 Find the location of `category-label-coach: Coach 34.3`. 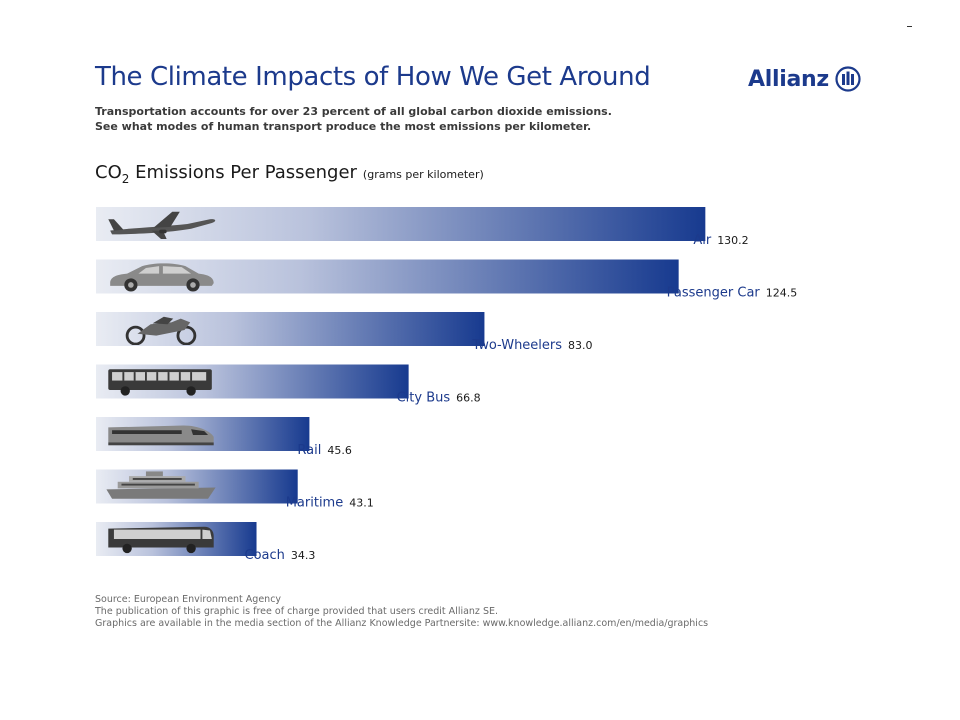

category-label-coach: Coach 34.3 is located at coordinates (280, 555).